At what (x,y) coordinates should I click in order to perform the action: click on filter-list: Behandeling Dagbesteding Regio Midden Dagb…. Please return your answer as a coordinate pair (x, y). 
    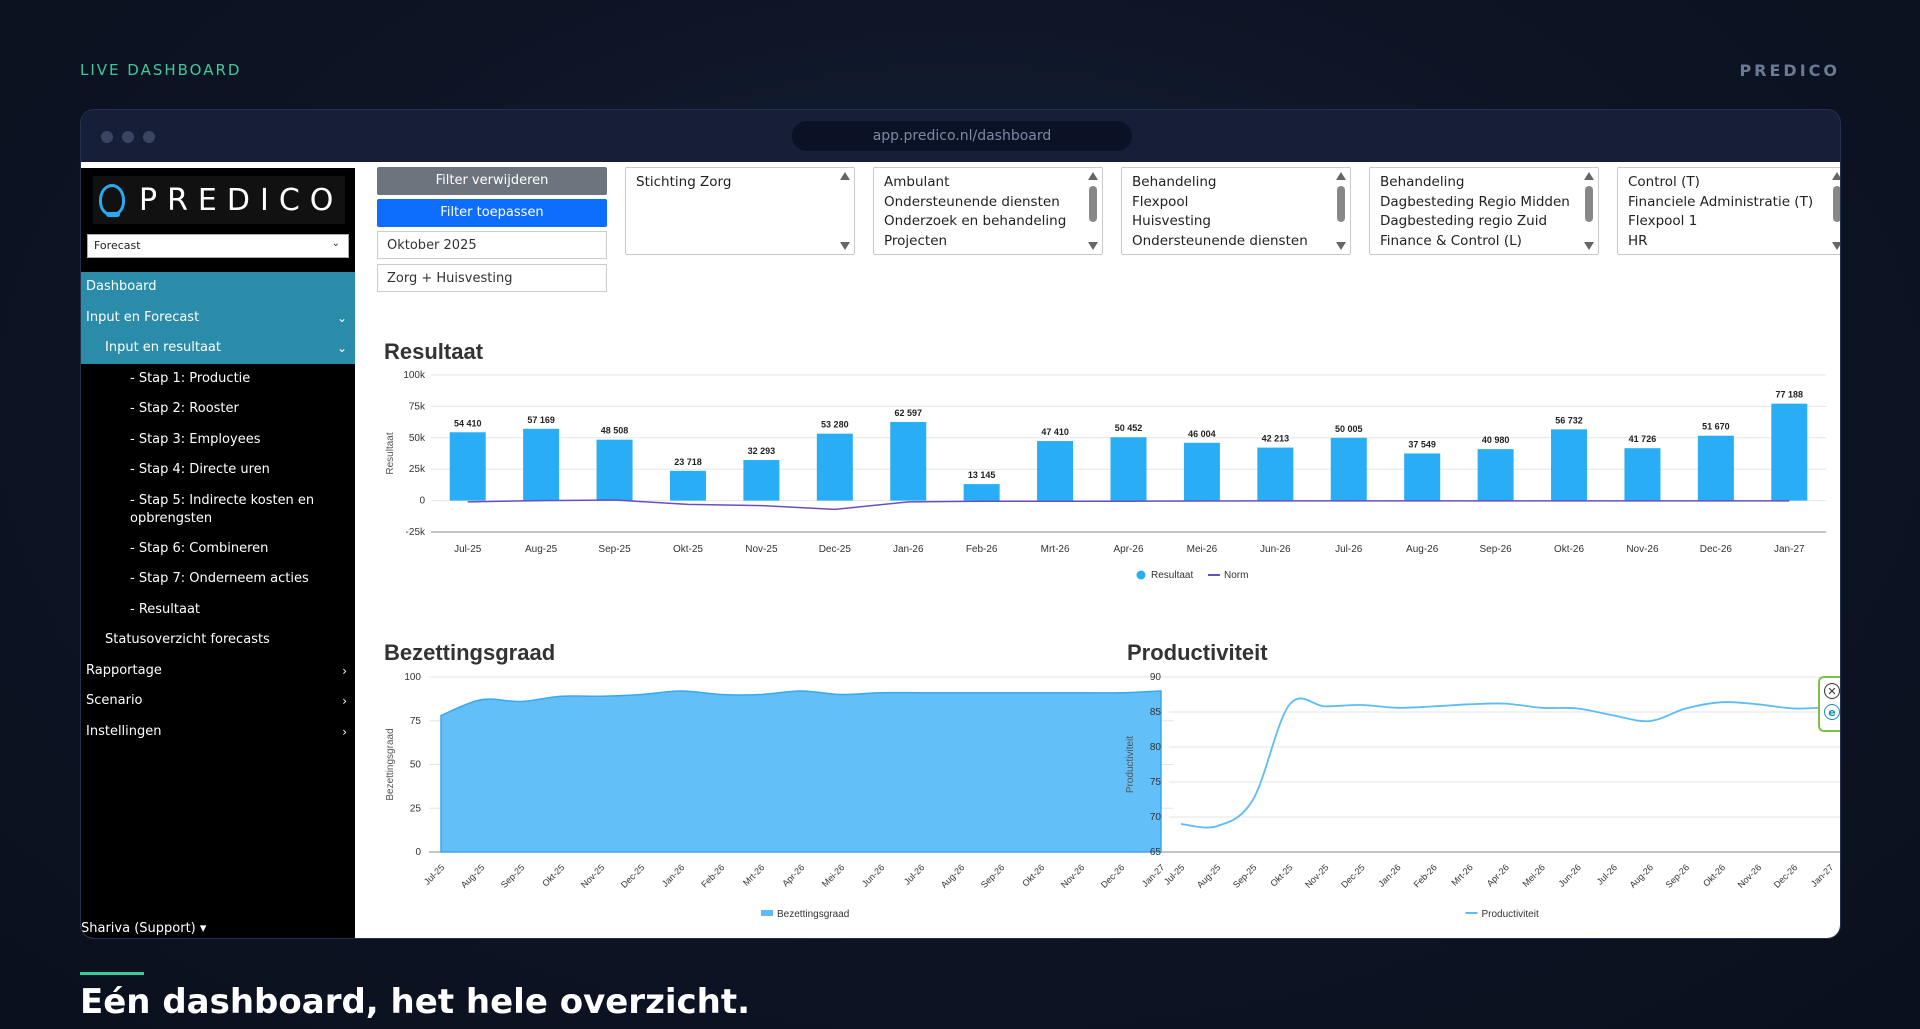
    Looking at the image, I should click on (1484, 211).